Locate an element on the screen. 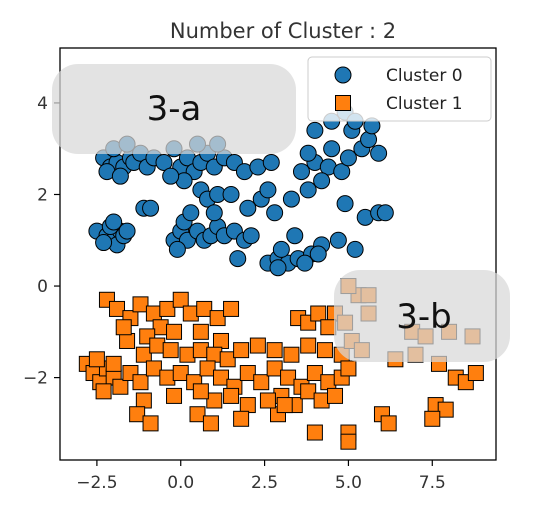 The image size is (547, 507). annotation-box is located at coordinates (422, 316).